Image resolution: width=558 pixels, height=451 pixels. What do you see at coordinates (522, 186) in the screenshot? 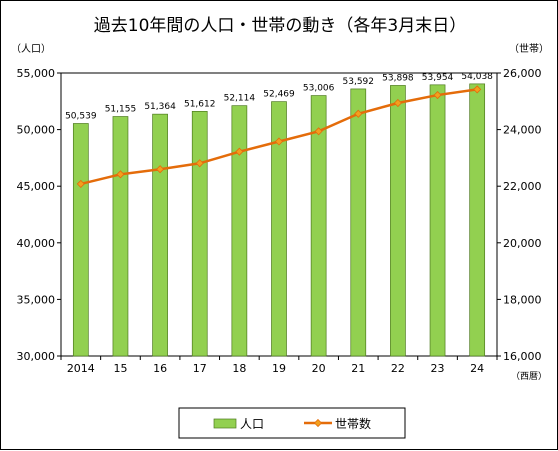
I see `y-right-tick-label: 22,000` at bounding box center [522, 186].